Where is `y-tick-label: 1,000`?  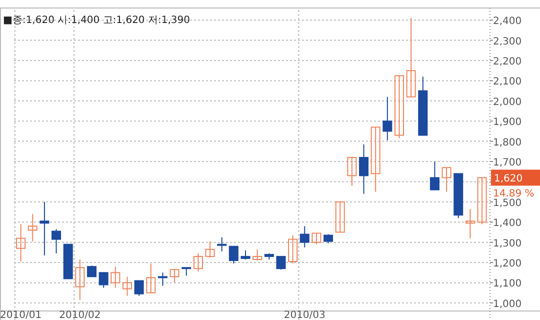
y-tick-label: 1,000 is located at coordinates (507, 304).